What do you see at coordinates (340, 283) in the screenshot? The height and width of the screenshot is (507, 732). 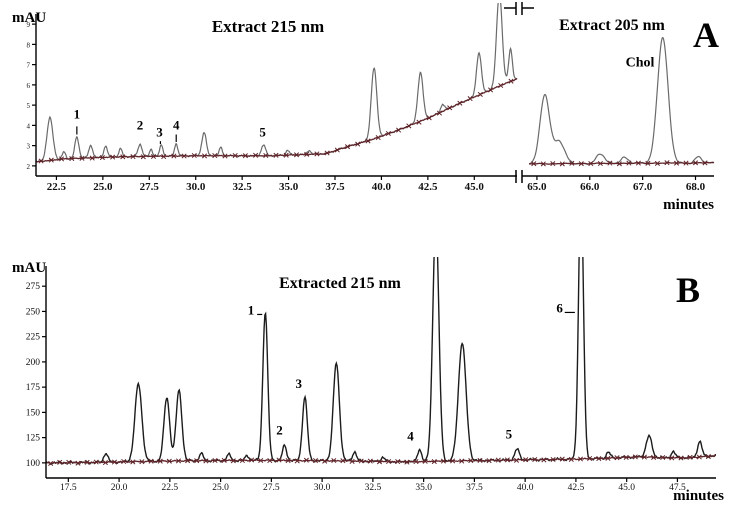 I see `b-title: Extracted 215 nm` at bounding box center [340, 283].